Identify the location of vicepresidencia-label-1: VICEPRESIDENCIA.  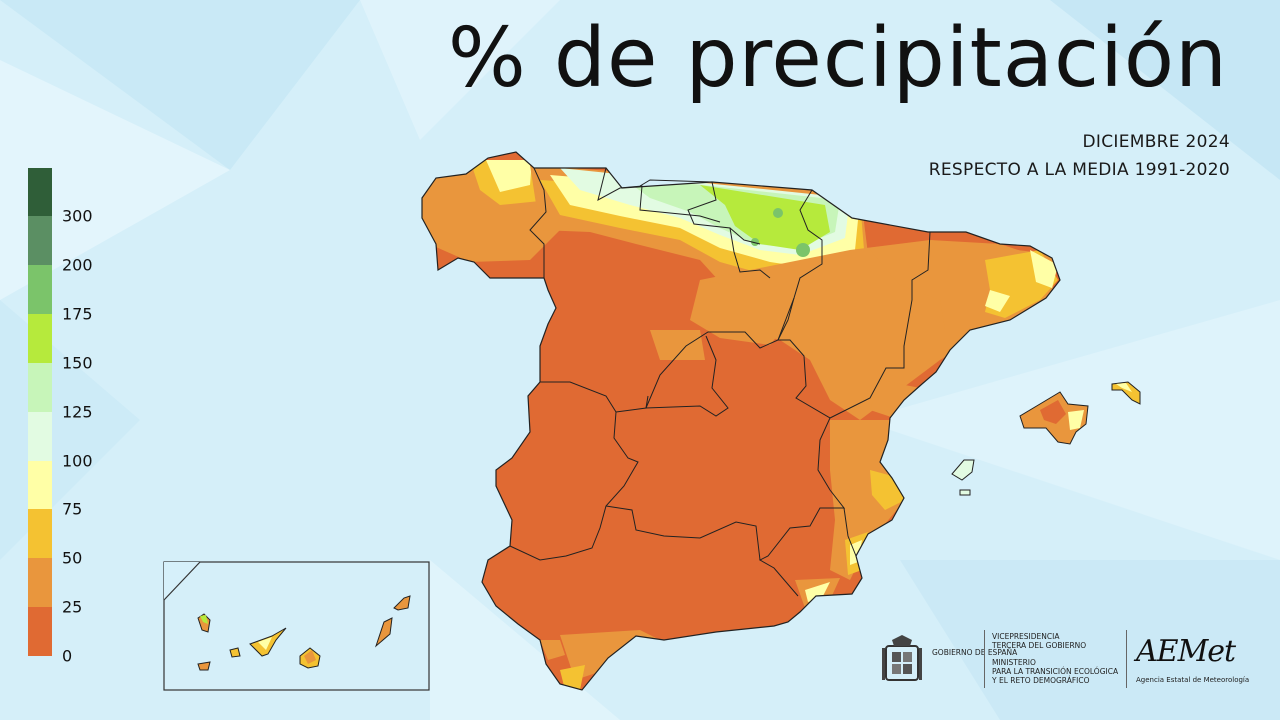
(1026, 636).